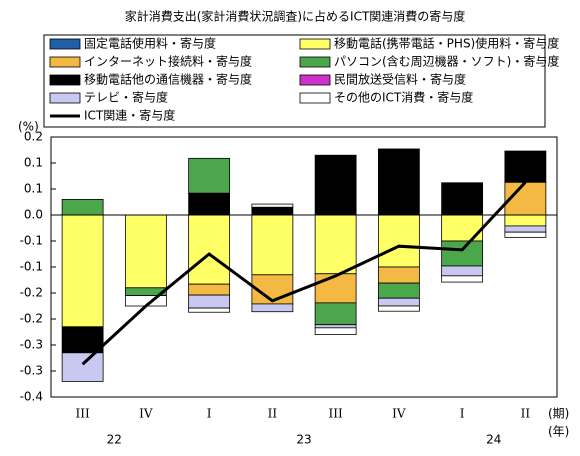 Image resolution: width=580 pixels, height=456 pixels. What do you see at coordinates (168, 61) in the screenshot?
I see `legend-label: インターネット接続料・寄与度` at bounding box center [168, 61].